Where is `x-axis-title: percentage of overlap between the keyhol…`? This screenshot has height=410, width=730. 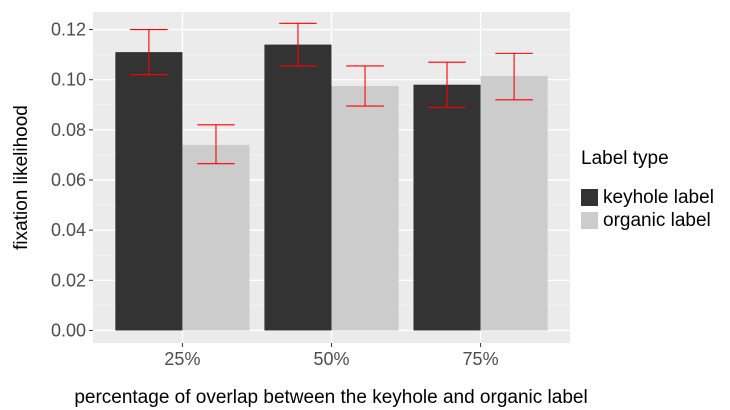 x-axis-title: percentage of overlap between the keyhol… is located at coordinates (330, 397).